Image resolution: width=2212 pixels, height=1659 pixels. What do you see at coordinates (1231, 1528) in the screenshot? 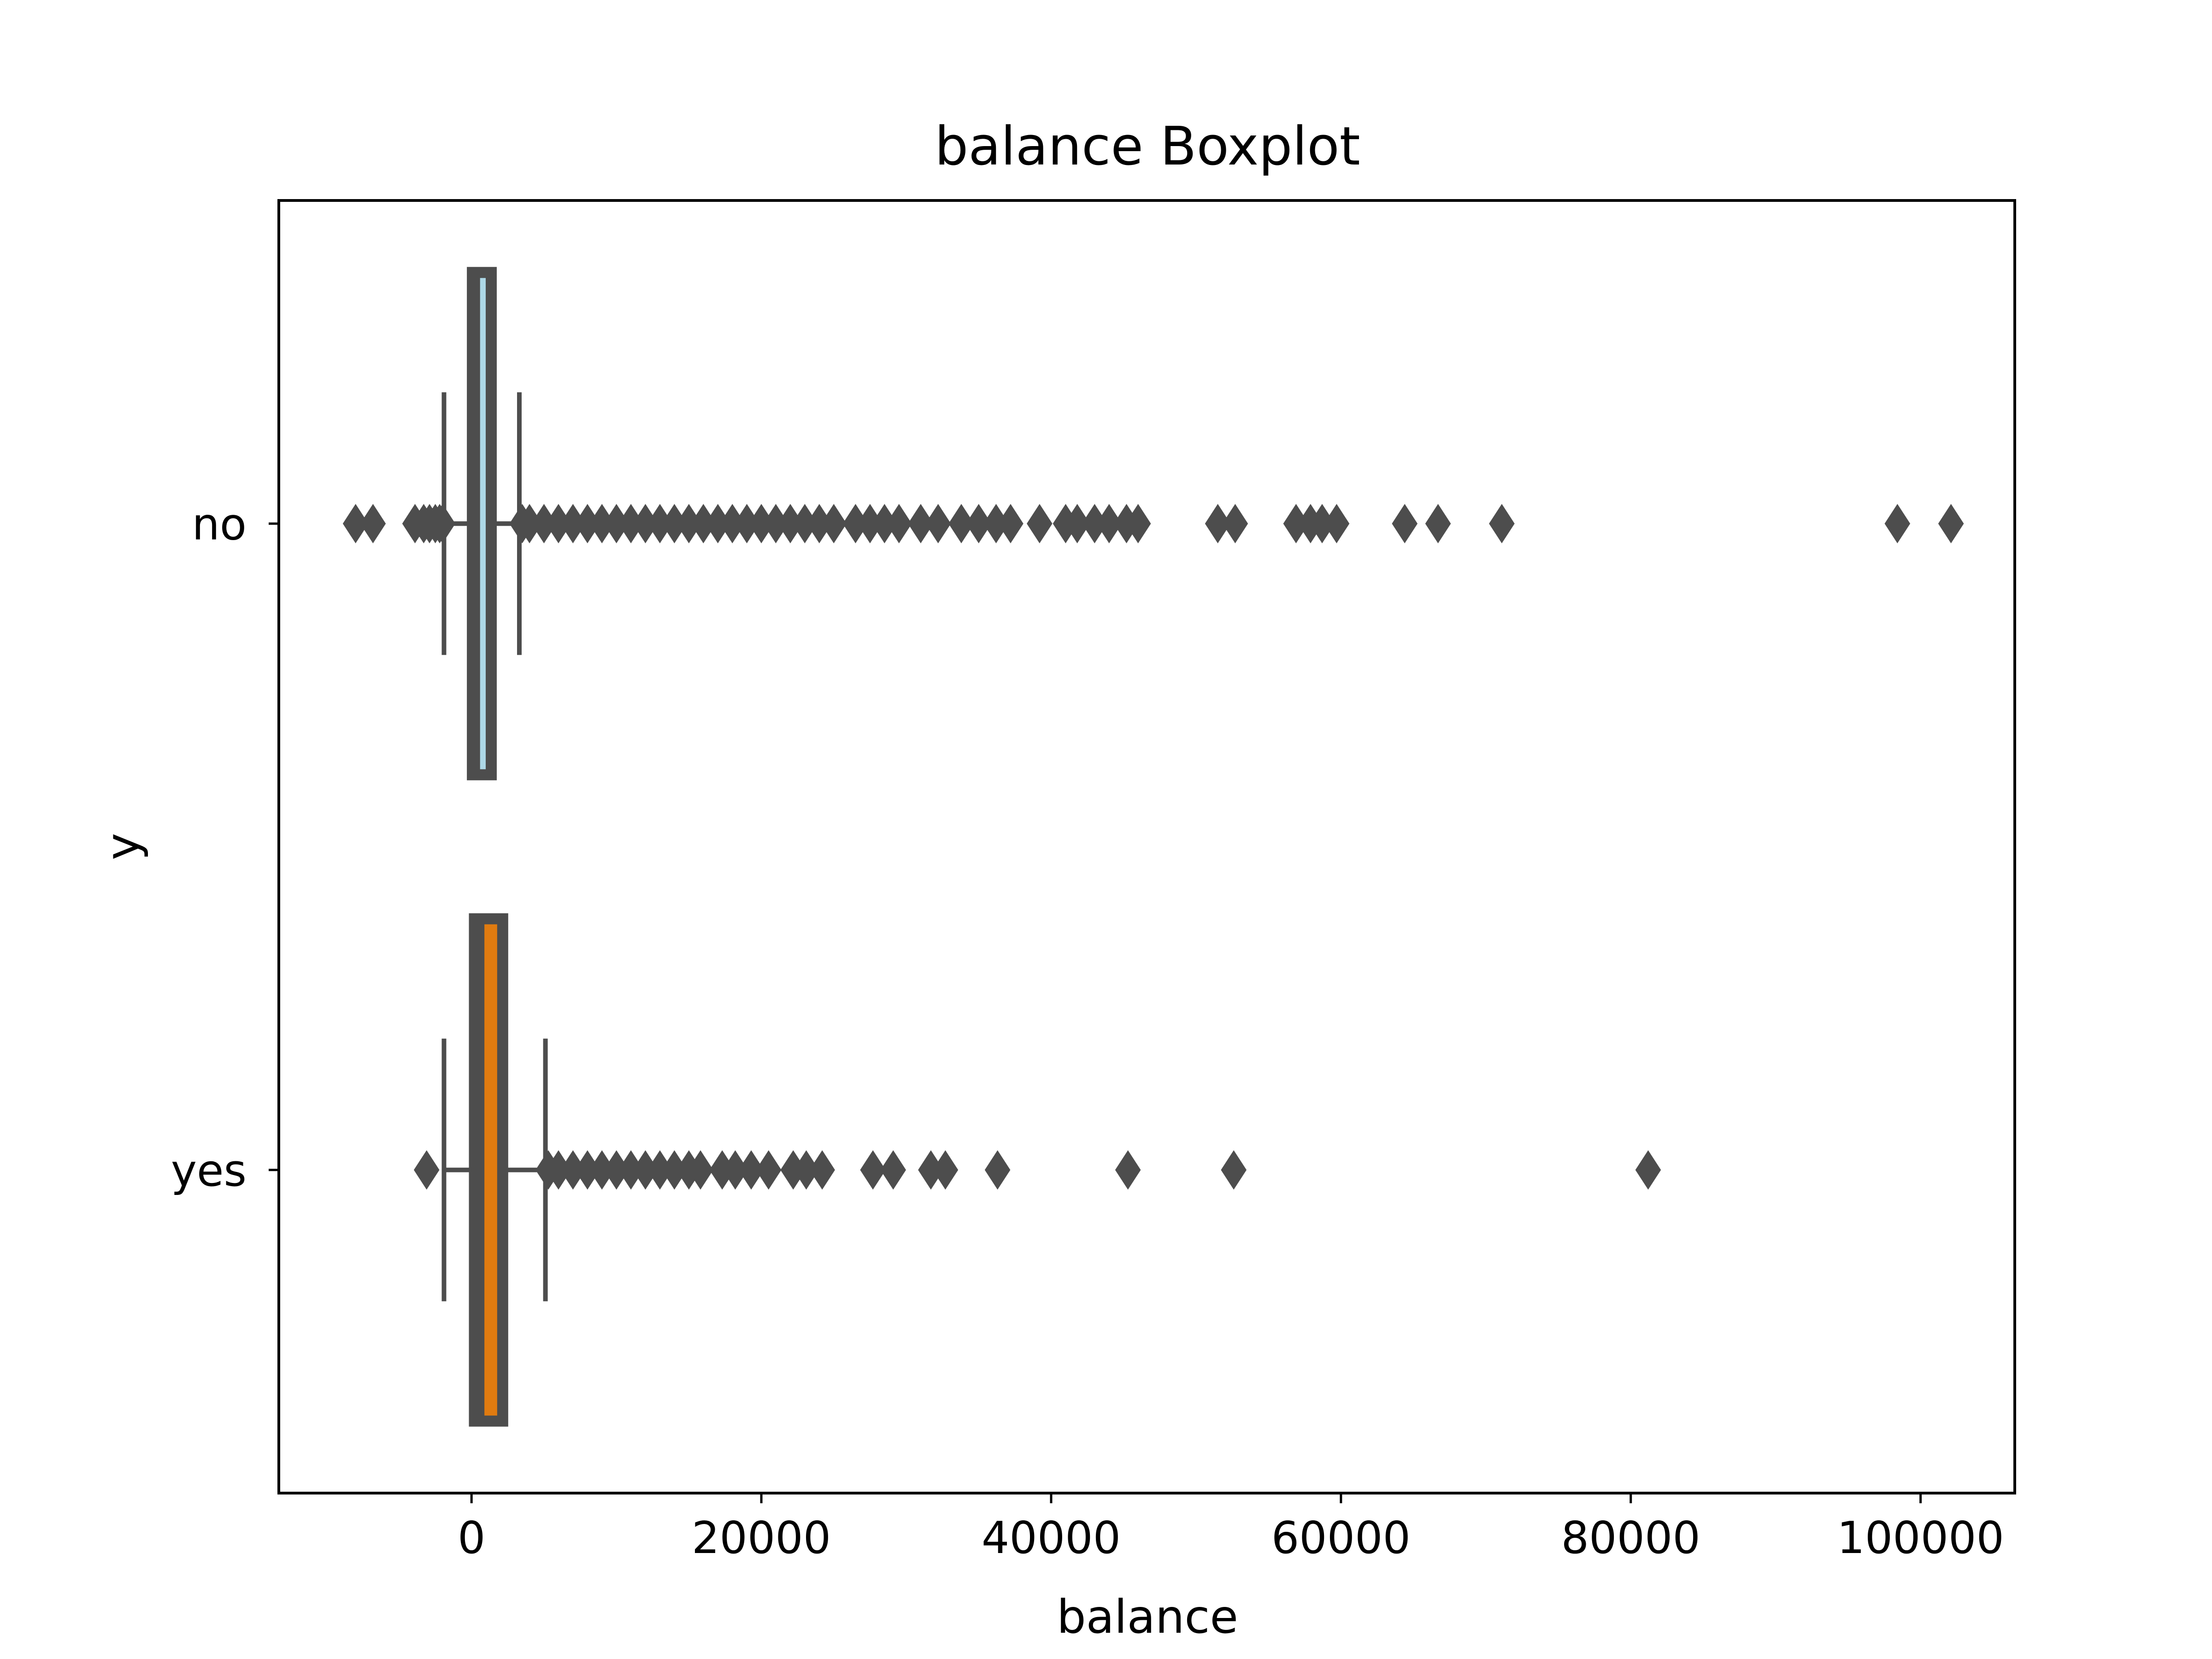
I see `x-axis-ticks: 0 20000 40000 60000 80000 100000` at bounding box center [1231, 1528].